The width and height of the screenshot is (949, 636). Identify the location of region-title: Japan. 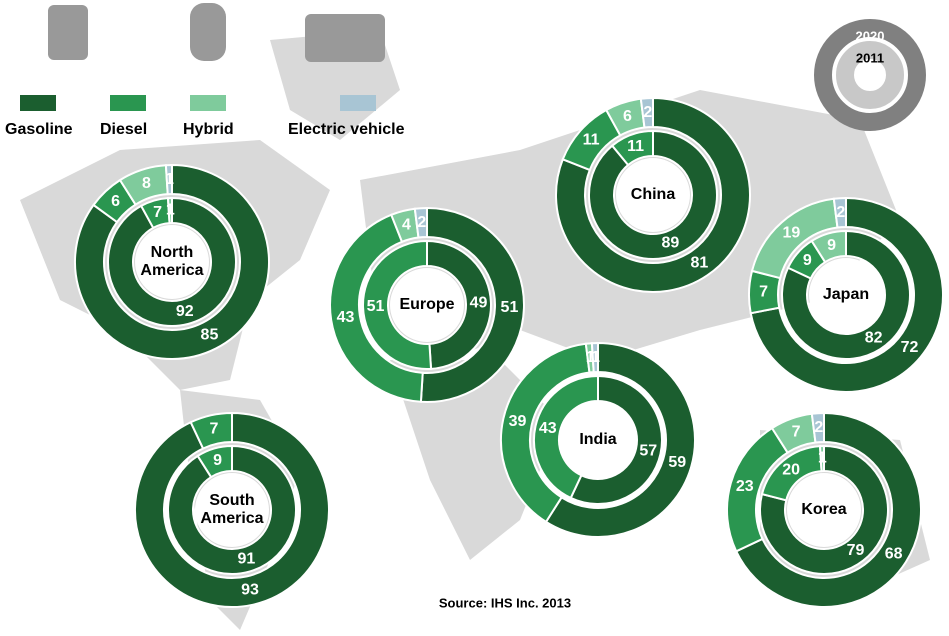
(846, 294).